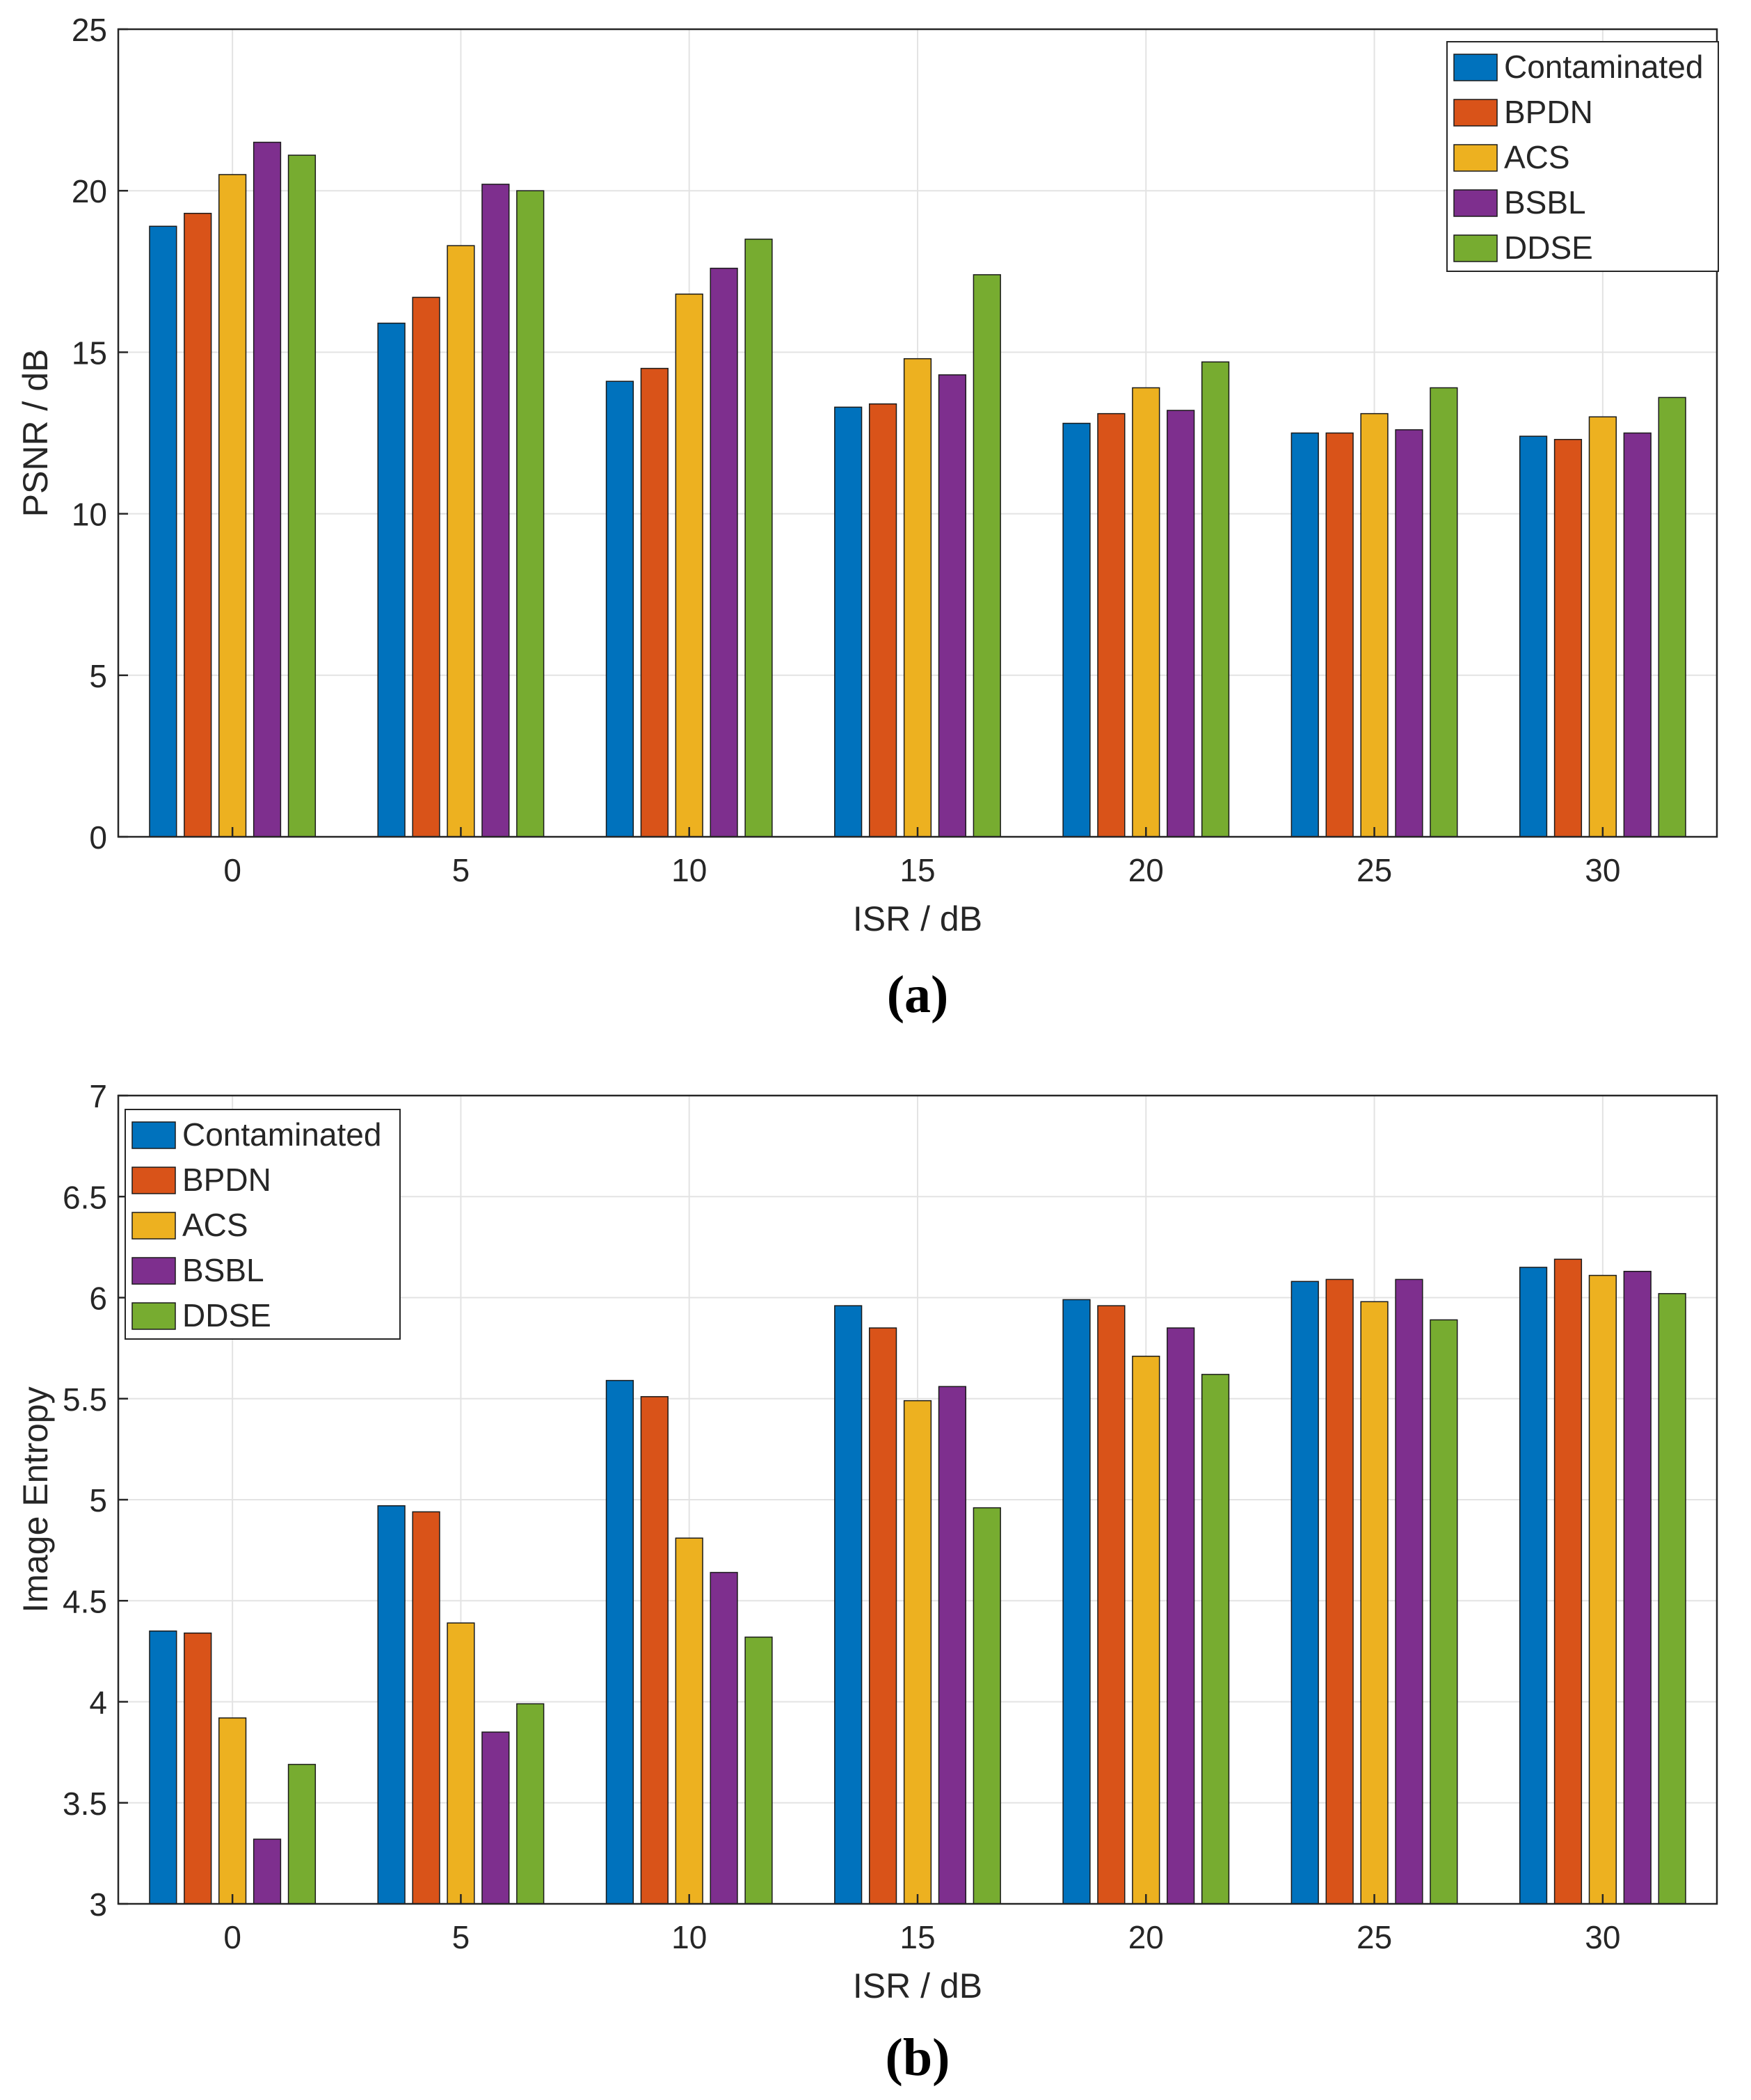  I want to click on y-tick-label-b: 7, so click(98, 1096).